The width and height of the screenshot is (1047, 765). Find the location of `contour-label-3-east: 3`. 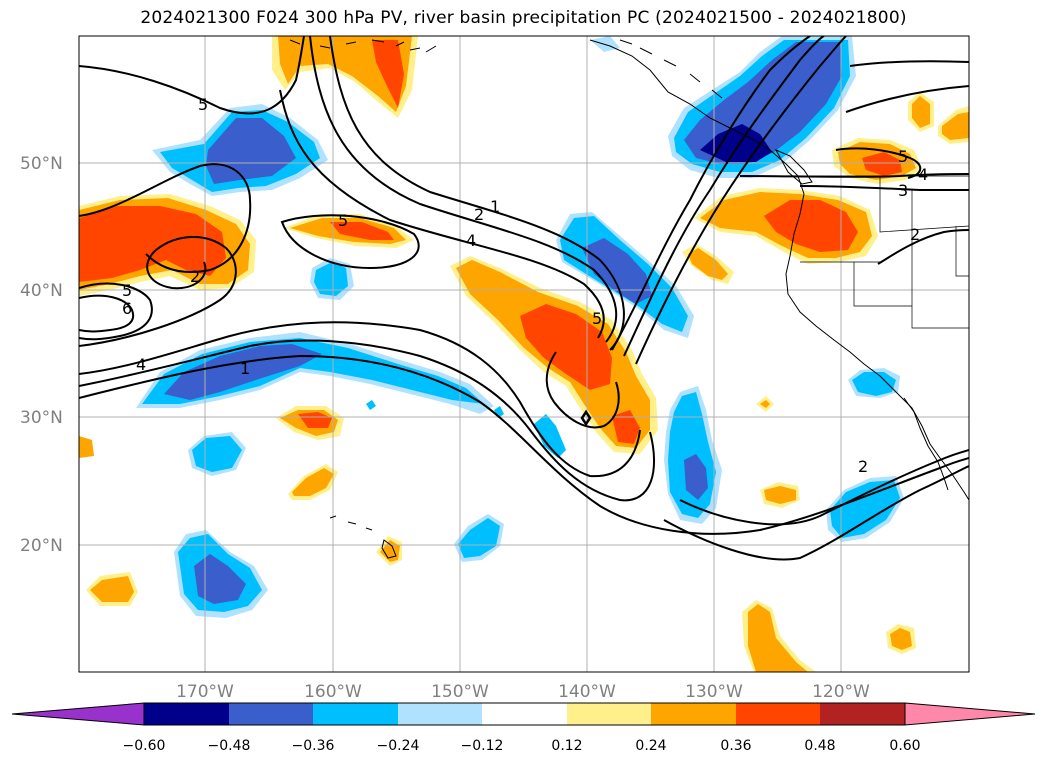

contour-label-3-east: 3 is located at coordinates (903, 190).